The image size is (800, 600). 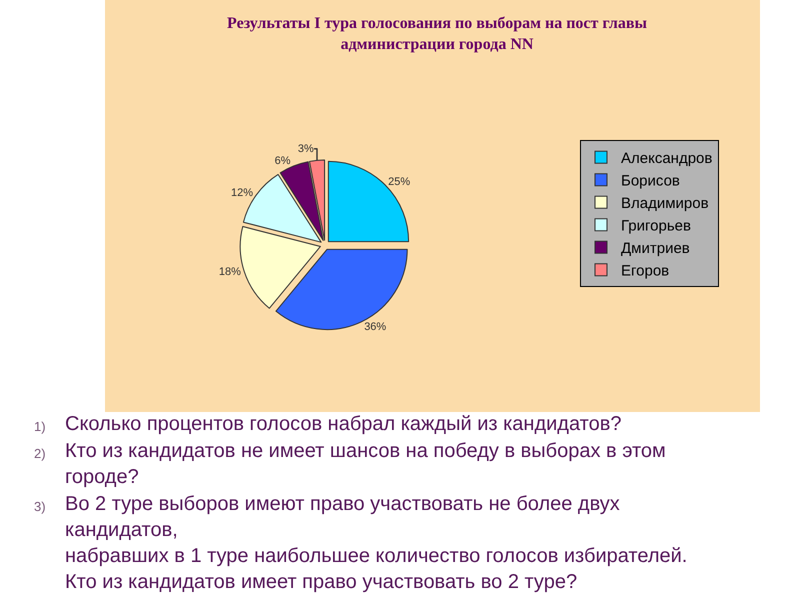 What do you see at coordinates (350, 464) in the screenshot?
I see `text: 2) Кто из кандидатов не имеет шансов на победу в выборах в этом городе?` at bounding box center [350, 464].